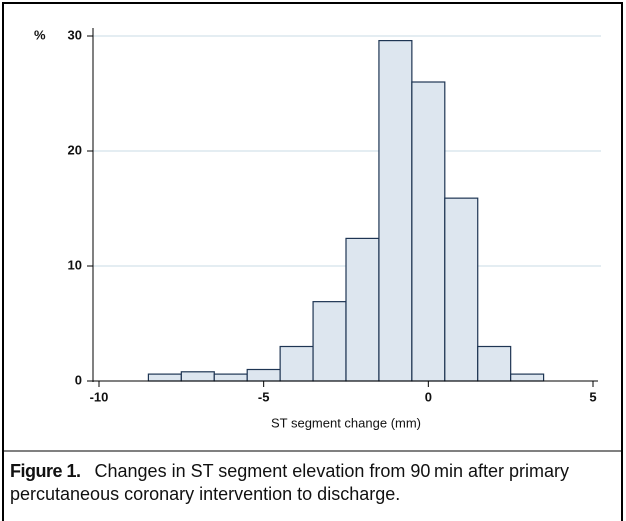 The image size is (626, 521). What do you see at coordinates (78, 379) in the screenshot?
I see `y-tick-label: 0` at bounding box center [78, 379].